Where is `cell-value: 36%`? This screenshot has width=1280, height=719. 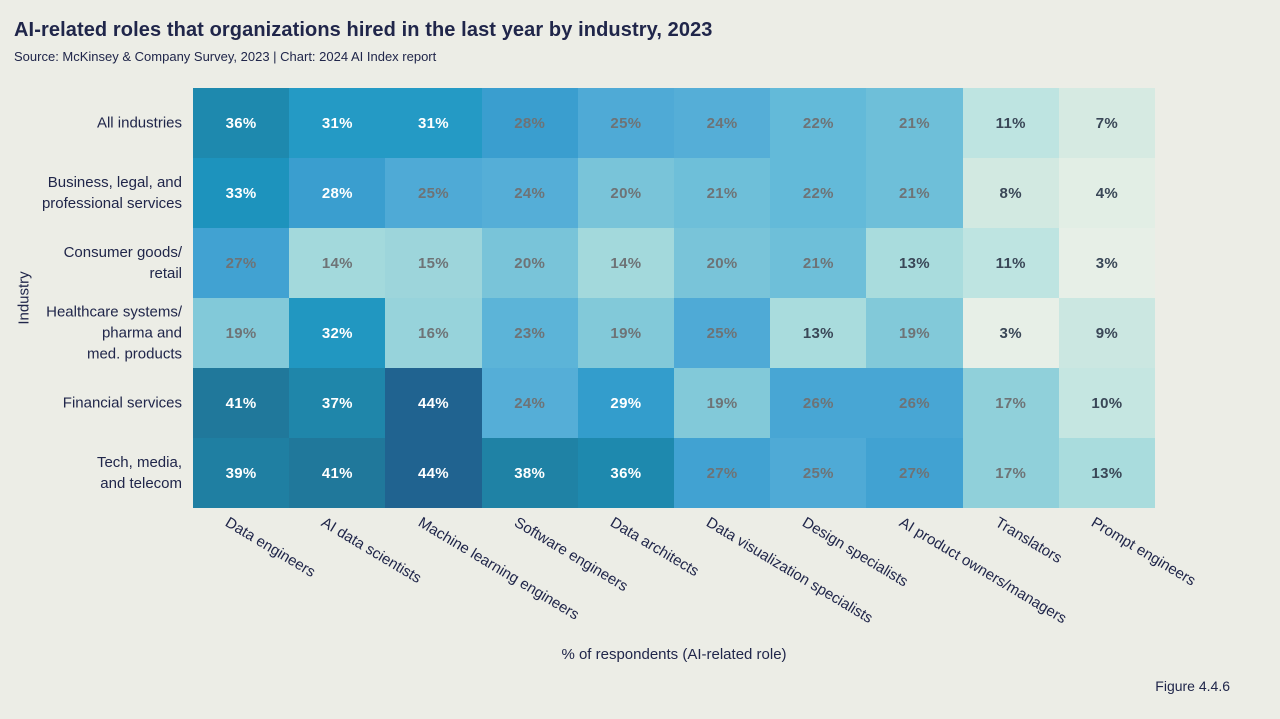
cell-value: 36% is located at coordinates (626, 473).